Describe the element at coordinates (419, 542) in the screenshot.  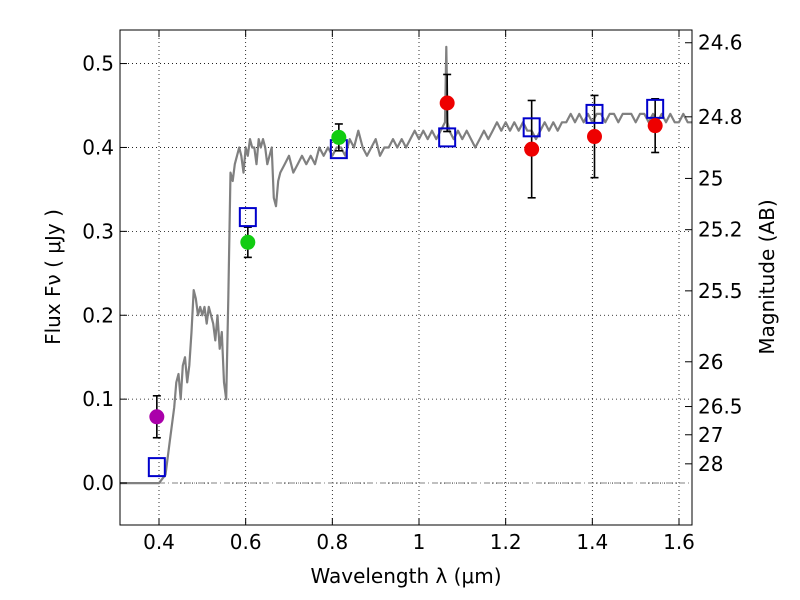
I see `x-tick-label: 1` at that location.